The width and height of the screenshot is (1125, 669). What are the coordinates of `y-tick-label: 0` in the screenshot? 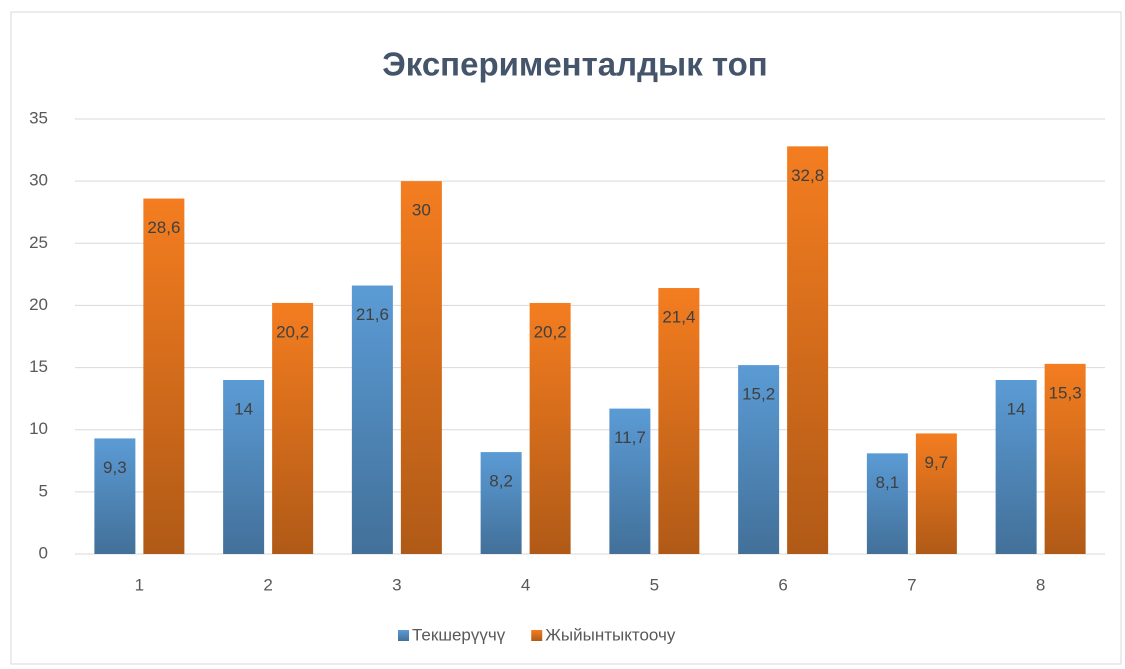 It's located at (43, 552).